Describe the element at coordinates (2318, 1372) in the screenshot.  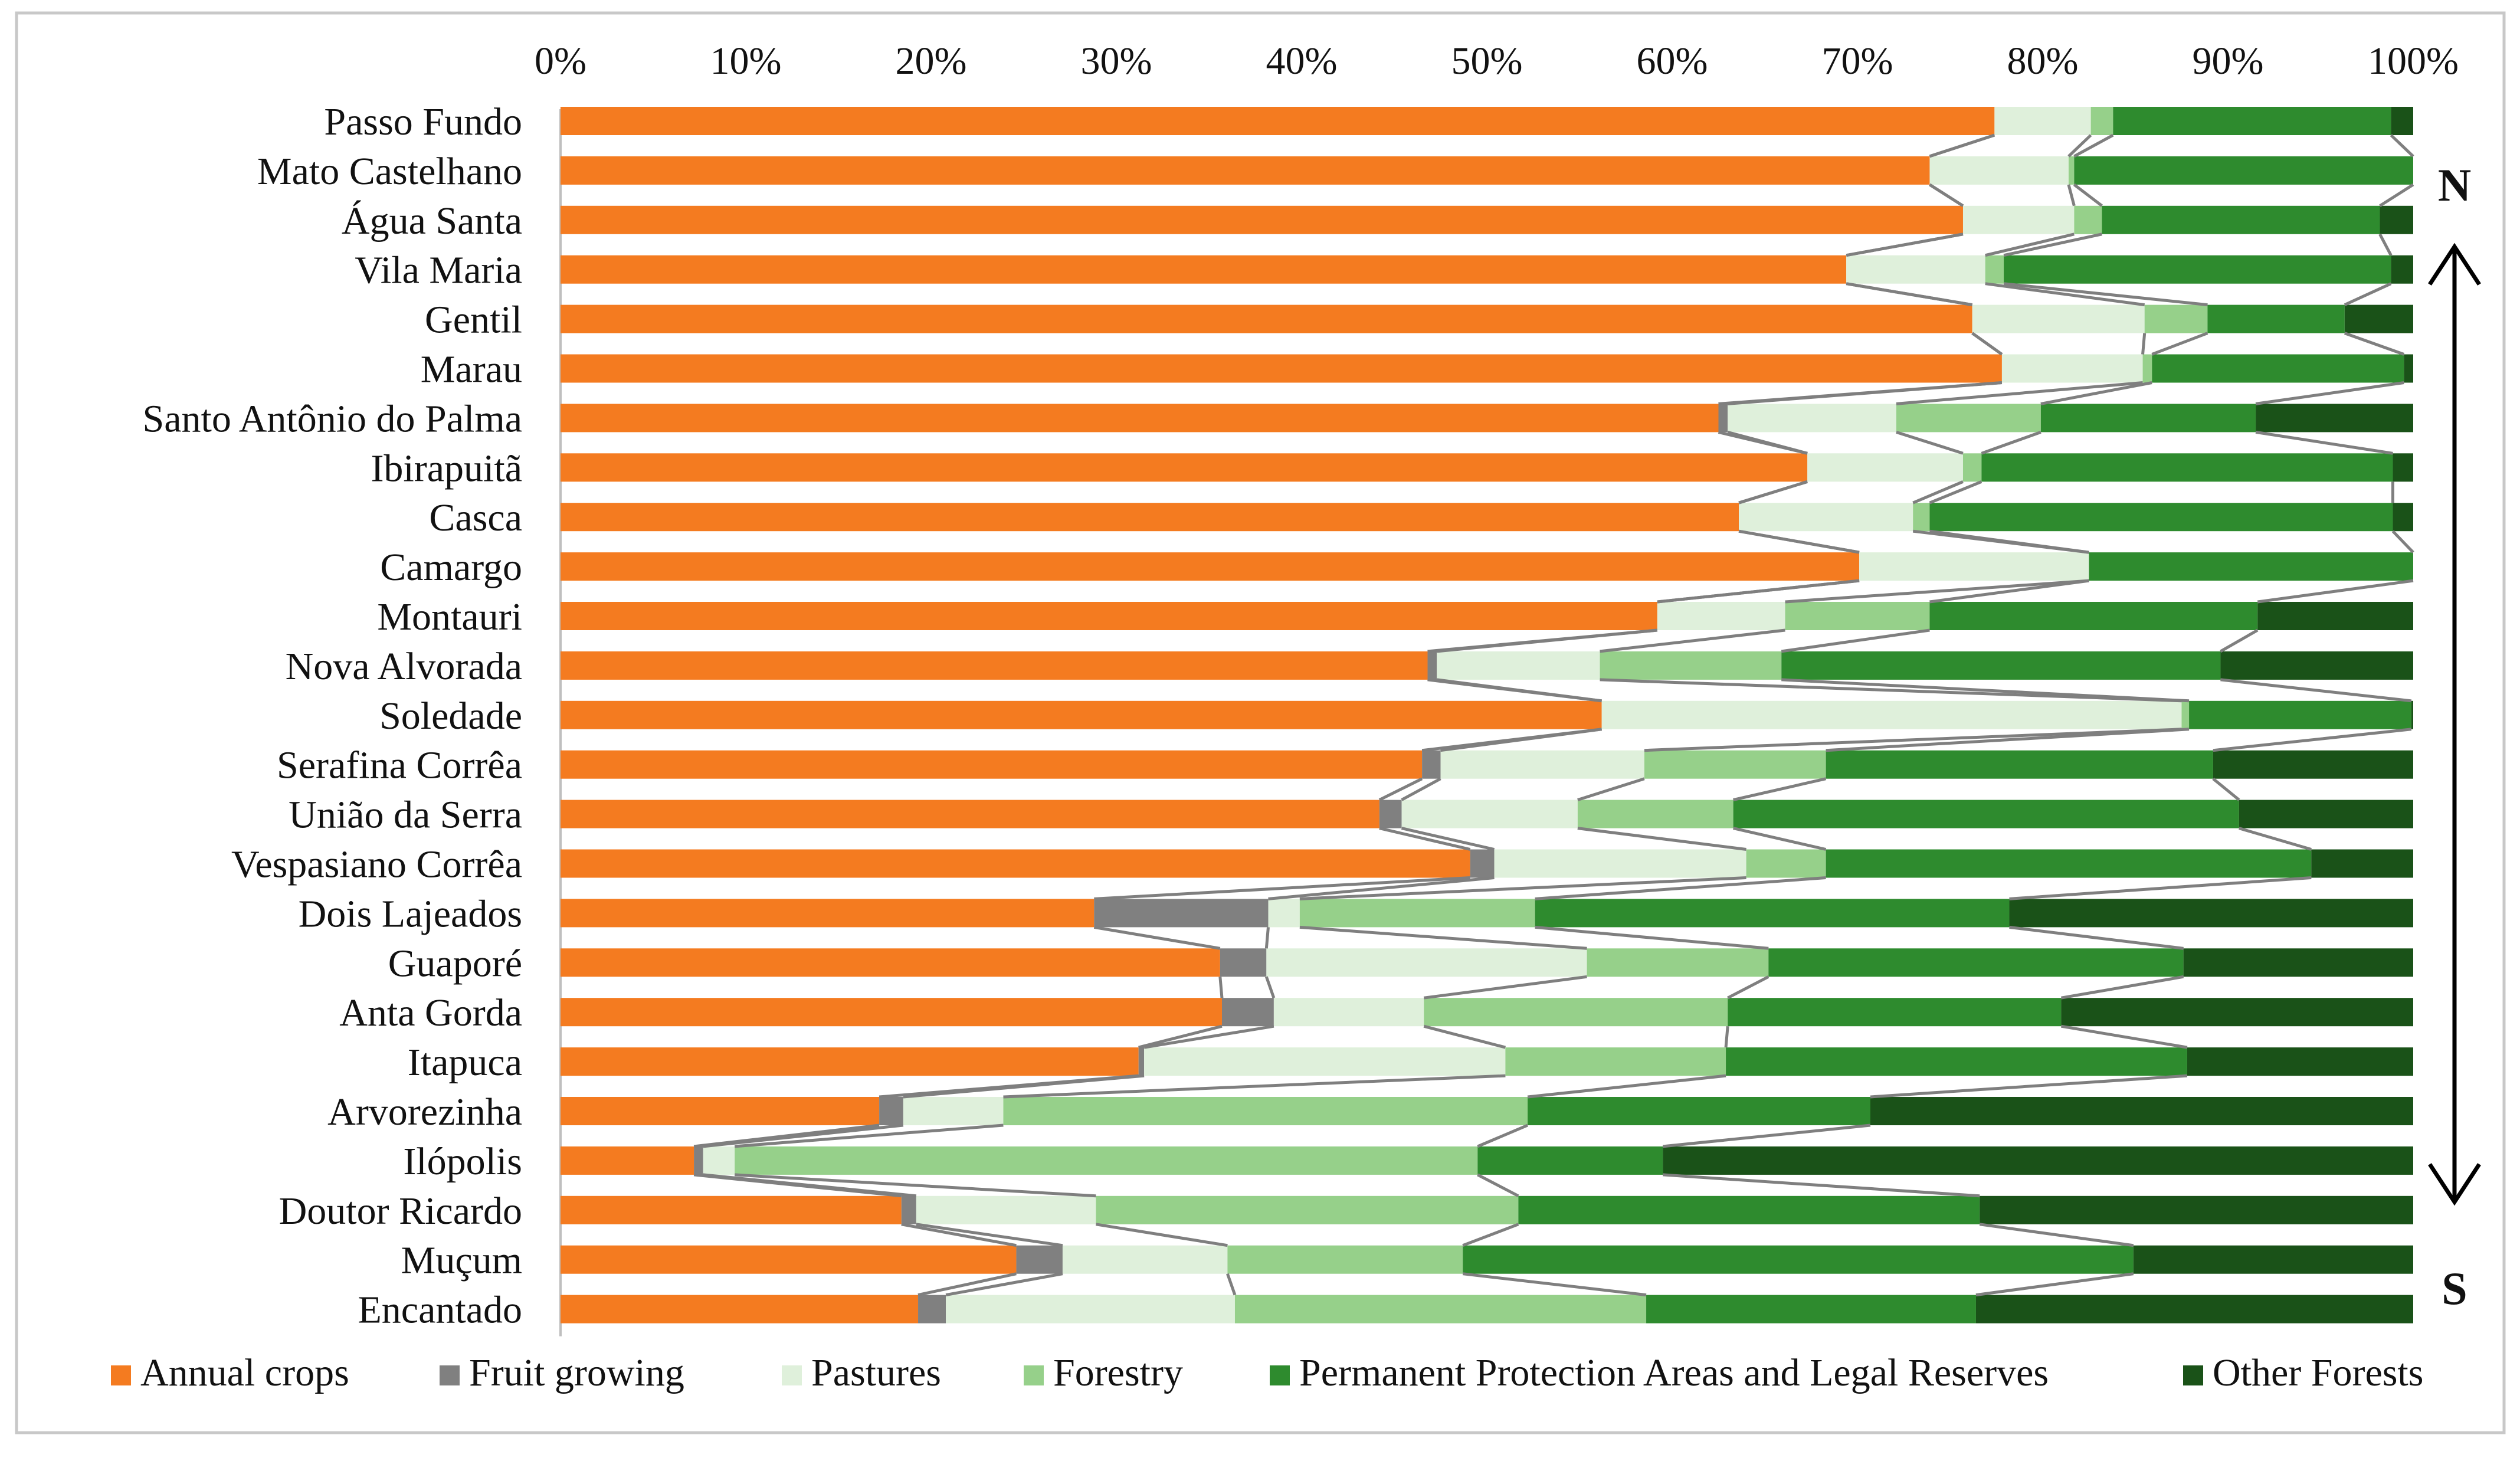
I see `legend-label: Other Forests` at that location.